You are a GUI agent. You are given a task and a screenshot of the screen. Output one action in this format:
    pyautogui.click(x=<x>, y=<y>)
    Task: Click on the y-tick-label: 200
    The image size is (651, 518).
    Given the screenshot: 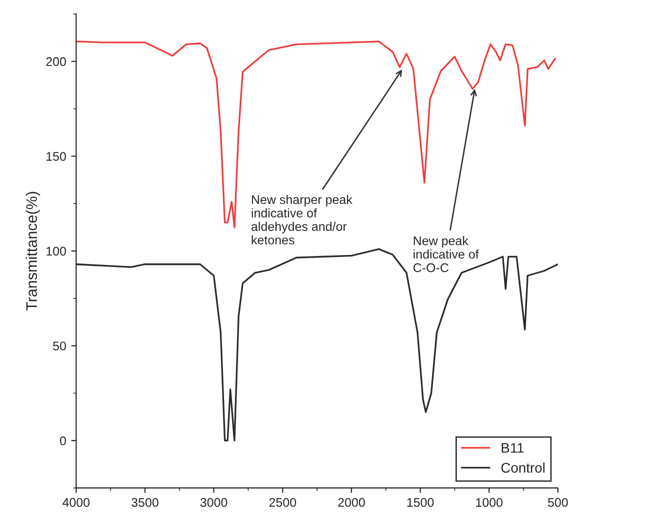 What is the action you would take?
    pyautogui.click(x=56, y=61)
    